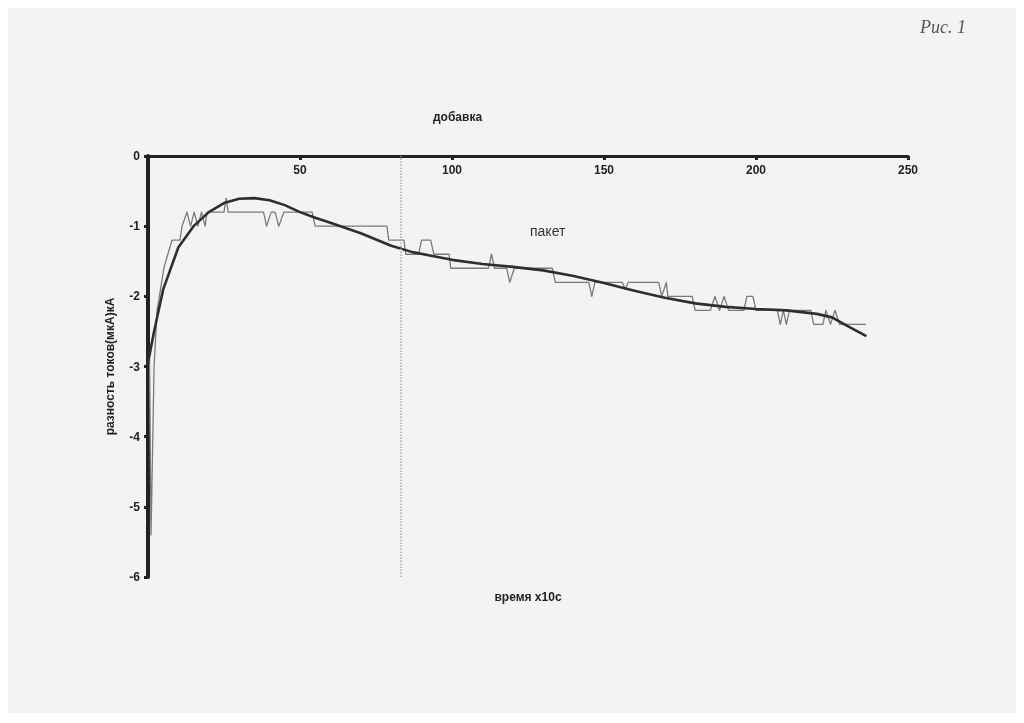 The image size is (1024, 723). What do you see at coordinates (528, 597) in the screenshot?
I see `x-axis-title: время x10с` at bounding box center [528, 597].